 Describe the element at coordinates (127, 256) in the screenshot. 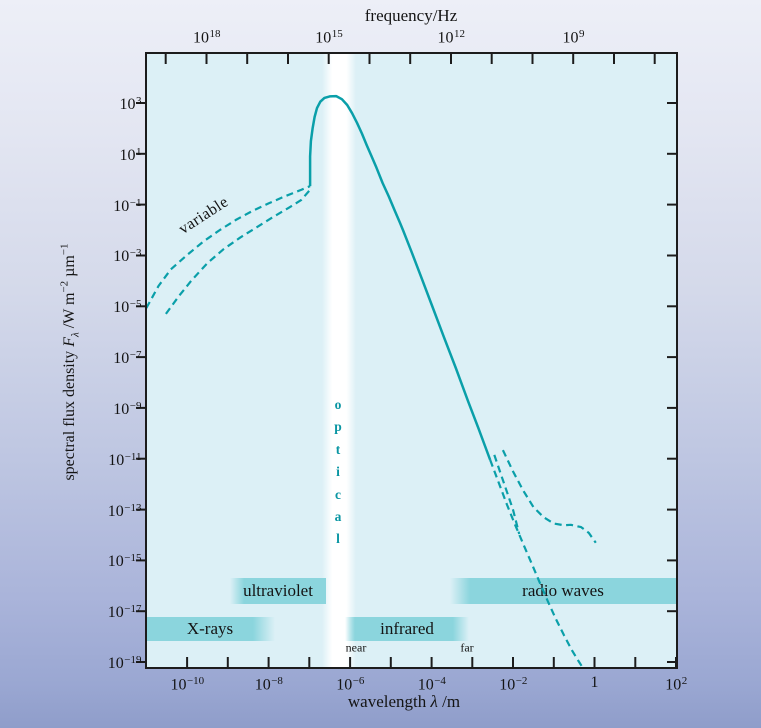

I see `left-axis-label-10e-3: 10⁻³` at that location.